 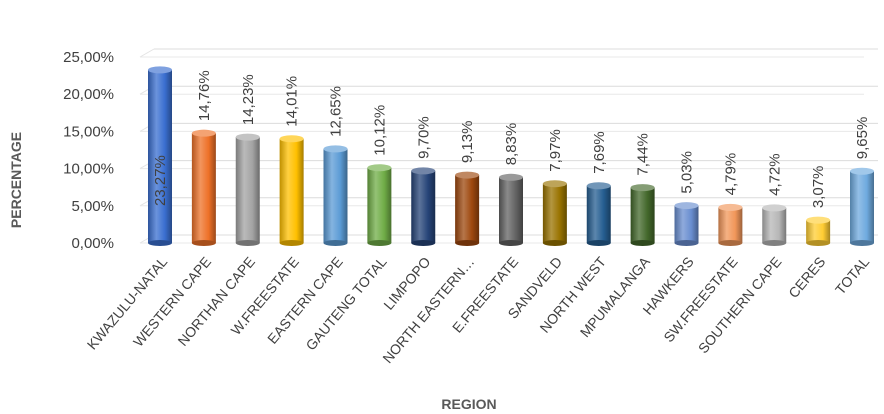 What do you see at coordinates (555, 150) in the screenshot?
I see `data-label: 7,97%` at bounding box center [555, 150].